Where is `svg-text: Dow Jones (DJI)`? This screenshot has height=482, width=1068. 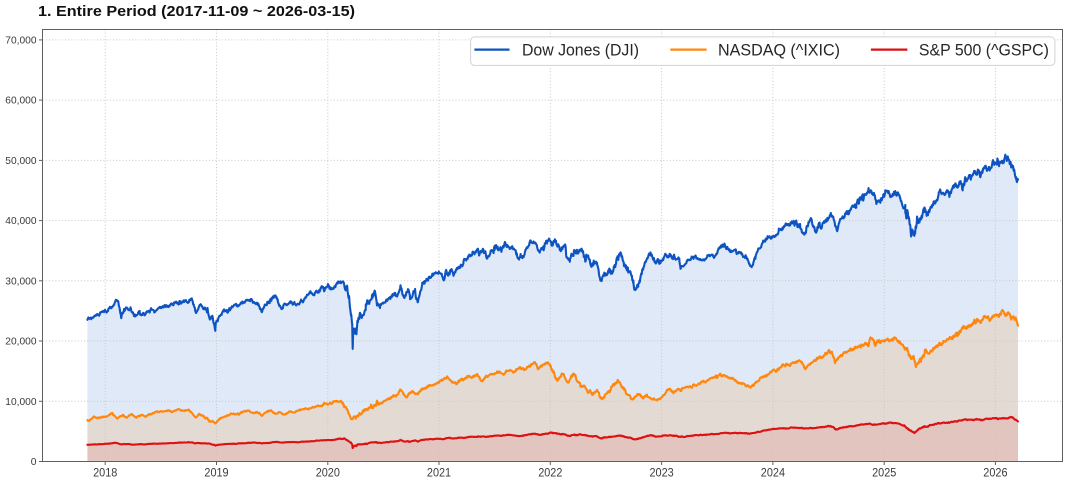 svg-text: Dow Jones (DJI) is located at coordinates (580, 50).